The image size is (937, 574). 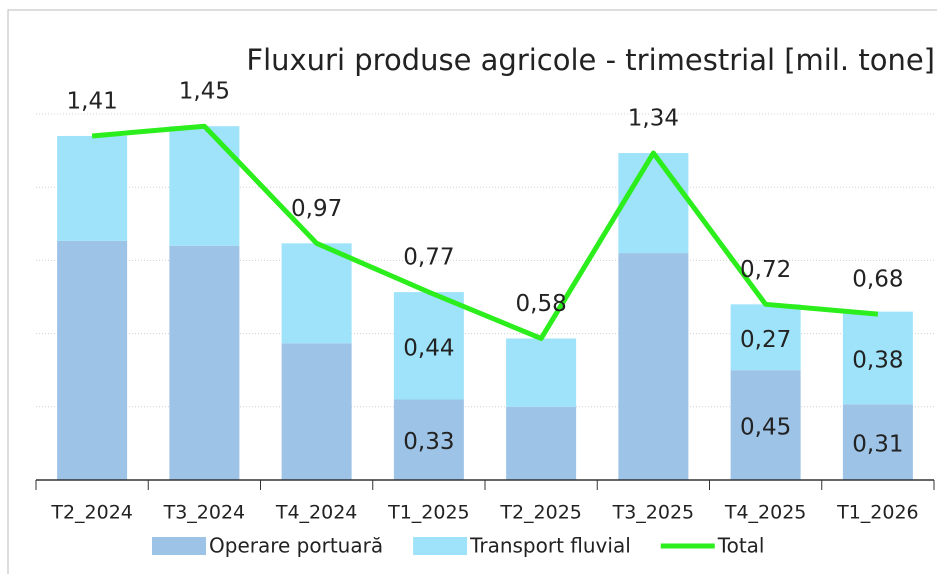 I want to click on x-tick-label: T1_2026, so click(x=877, y=513).